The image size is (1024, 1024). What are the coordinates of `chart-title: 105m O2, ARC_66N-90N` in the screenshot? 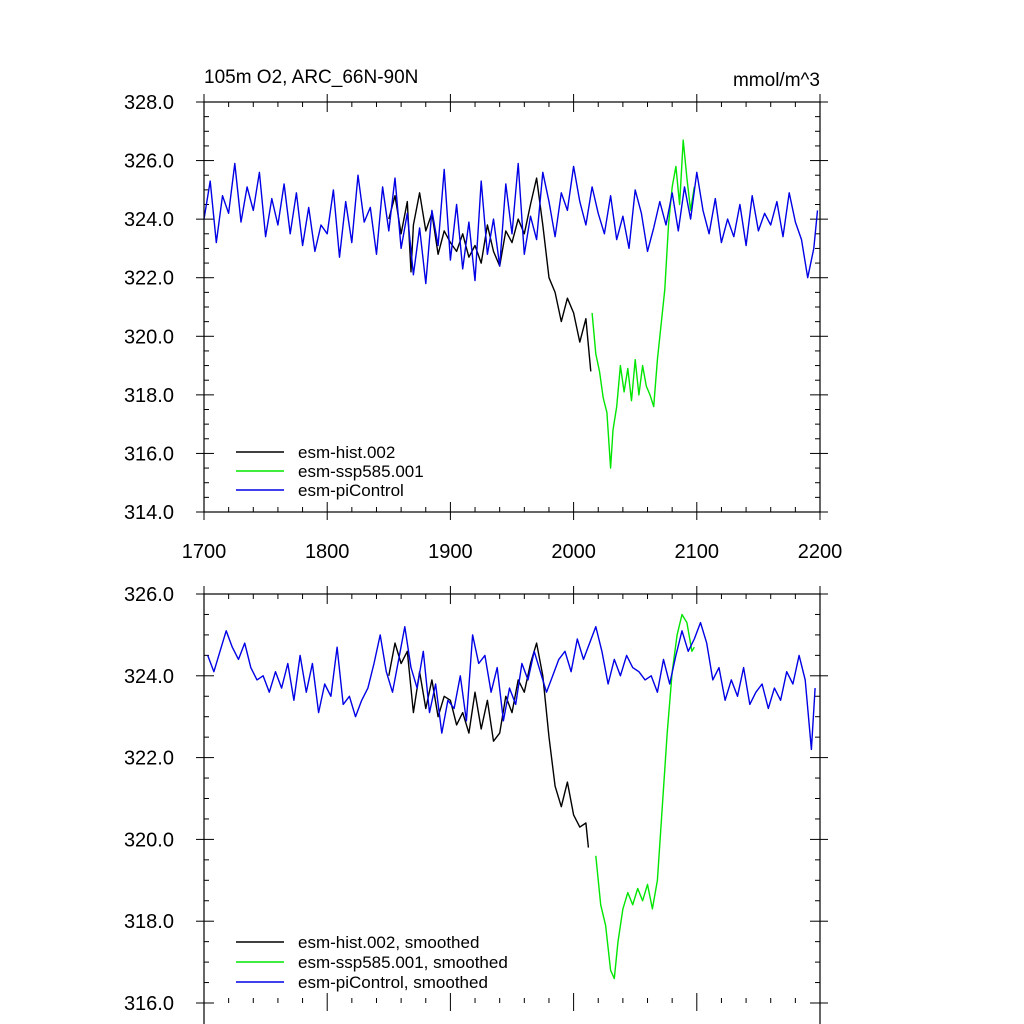 It's located at (311, 77).